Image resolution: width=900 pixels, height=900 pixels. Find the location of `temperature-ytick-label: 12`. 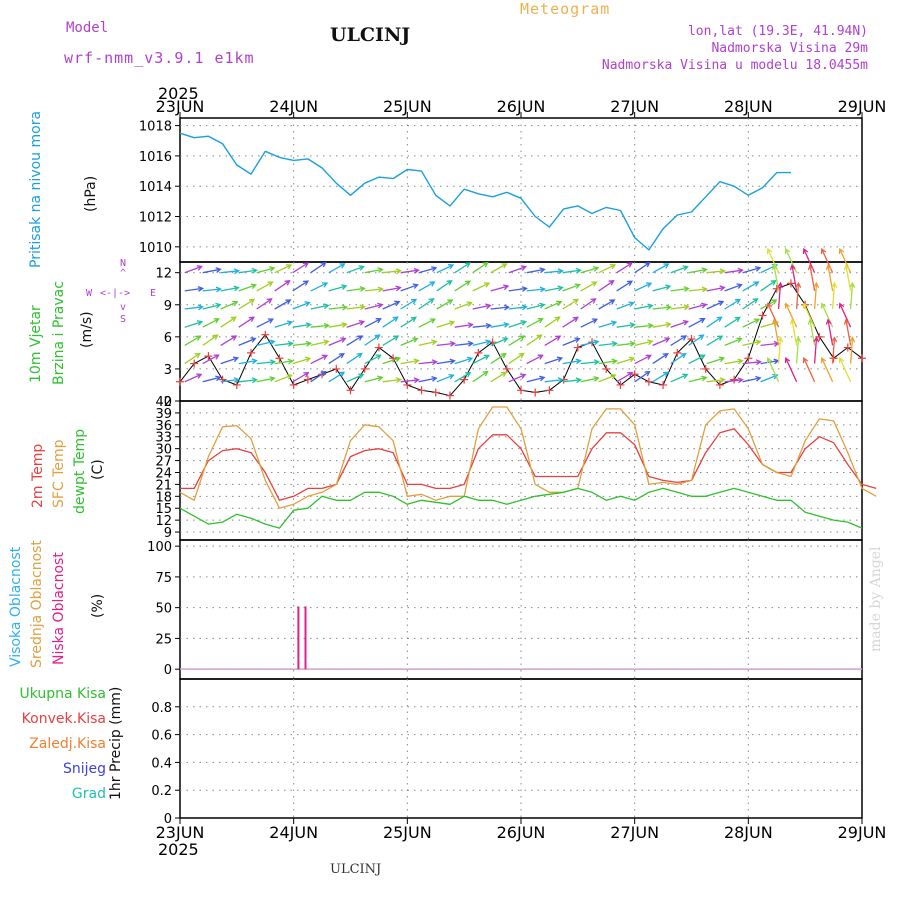

temperature-ytick-label: 12 is located at coordinates (163, 521).